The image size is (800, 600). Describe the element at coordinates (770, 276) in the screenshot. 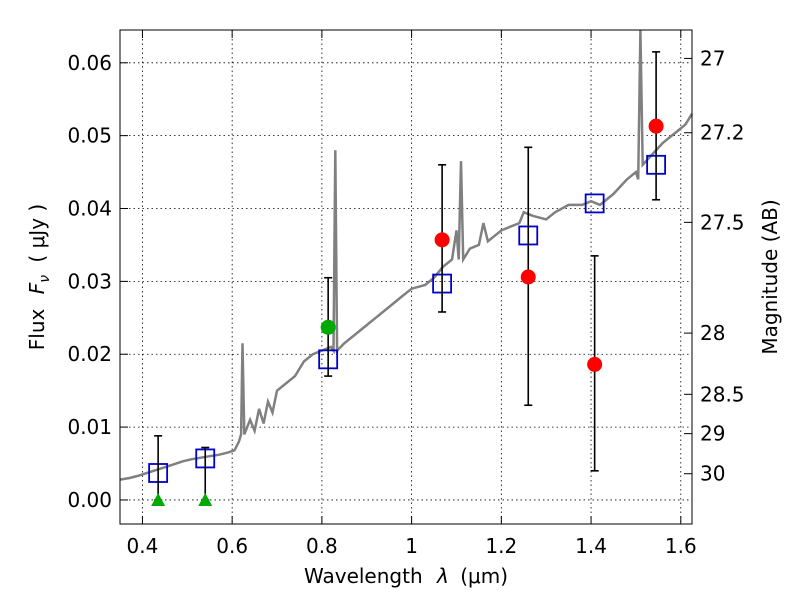

I see `y2-axis-label: Magnitude (AB)` at that location.